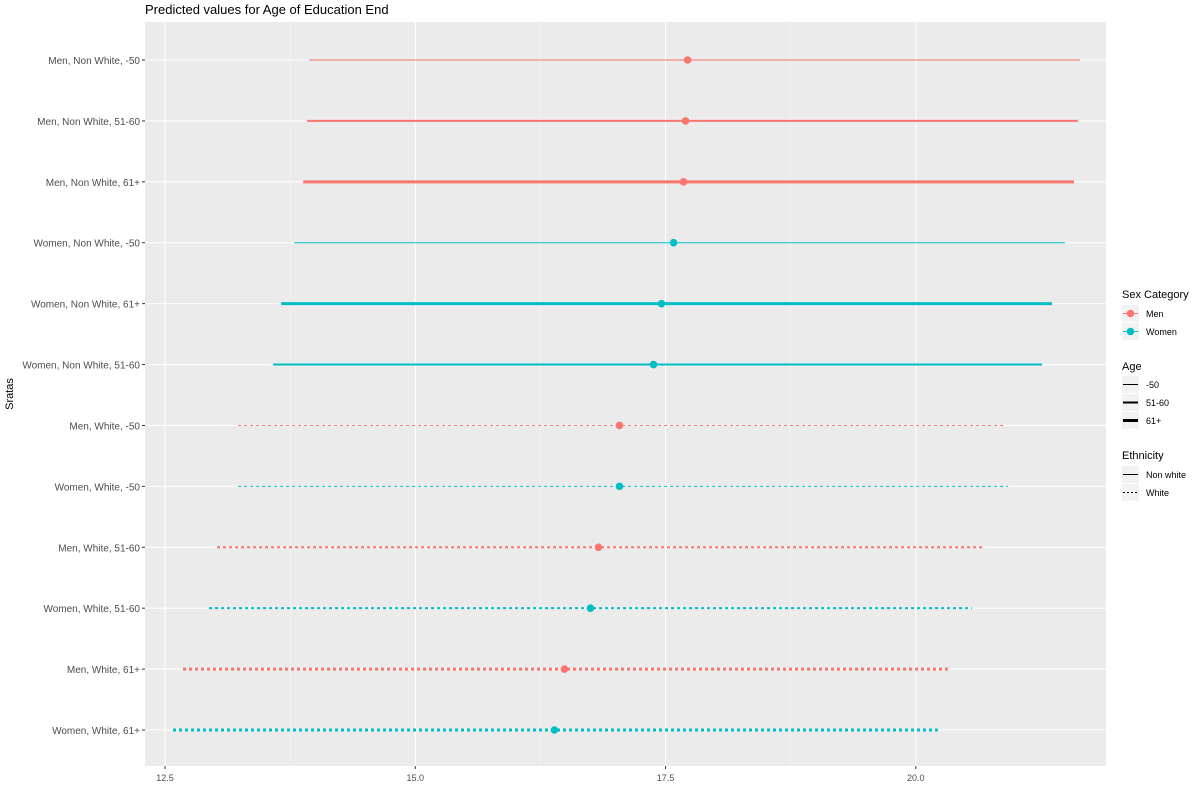 Image resolution: width=1200 pixels, height=805 pixels. Describe the element at coordinates (1155, 295) in the screenshot. I see `legend-title-sex: Sex Category` at that location.